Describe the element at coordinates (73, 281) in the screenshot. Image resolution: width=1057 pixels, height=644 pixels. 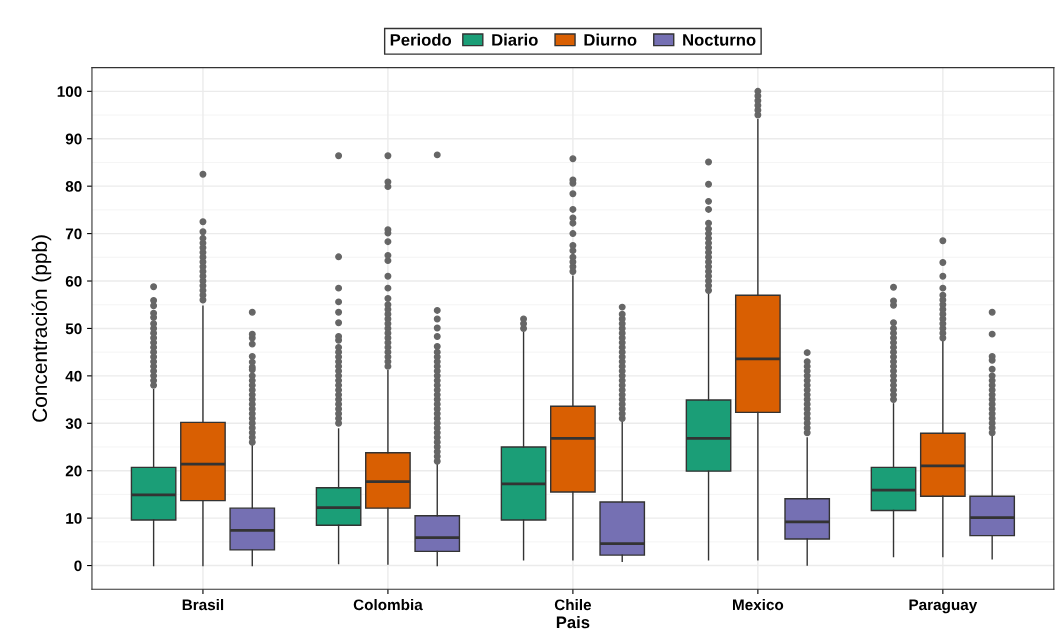
I see `y-tick-label: 60` at that location.